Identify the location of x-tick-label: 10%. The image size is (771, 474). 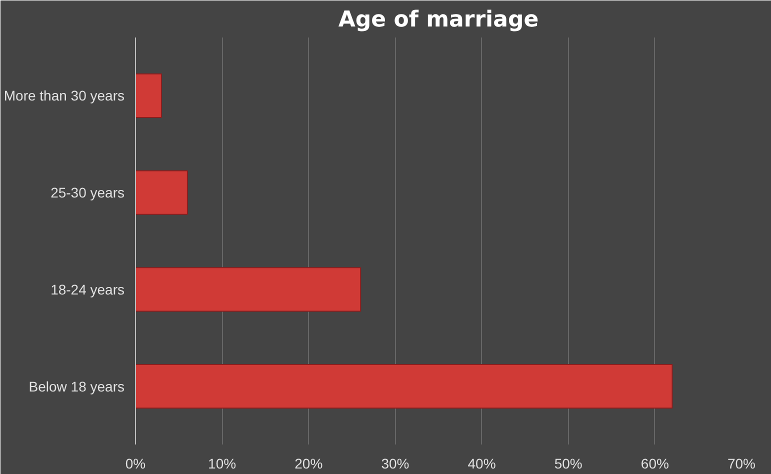
(222, 464).